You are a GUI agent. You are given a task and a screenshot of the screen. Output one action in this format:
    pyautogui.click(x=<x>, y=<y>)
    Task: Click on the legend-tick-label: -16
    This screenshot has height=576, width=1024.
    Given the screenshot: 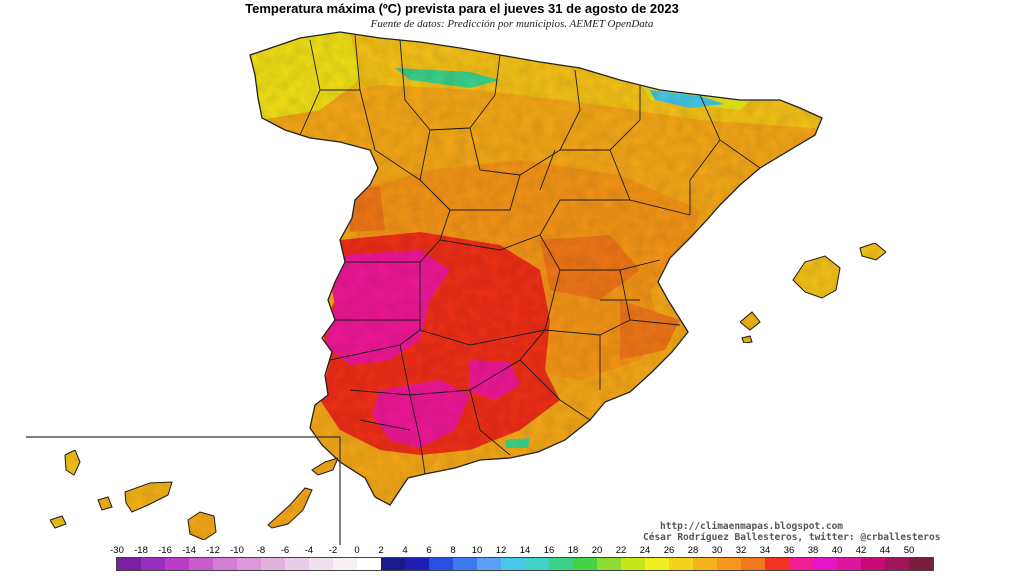 What is the action you would take?
    pyautogui.click(x=165, y=550)
    